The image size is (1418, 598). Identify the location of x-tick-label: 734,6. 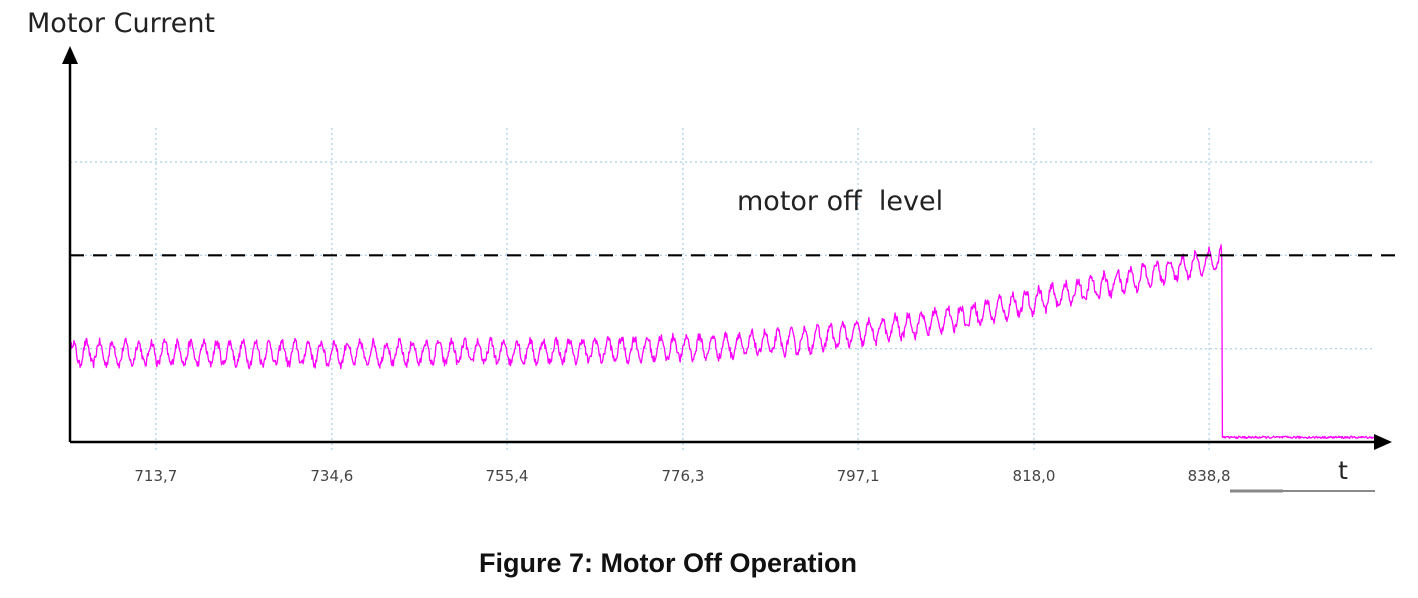
(331, 476).